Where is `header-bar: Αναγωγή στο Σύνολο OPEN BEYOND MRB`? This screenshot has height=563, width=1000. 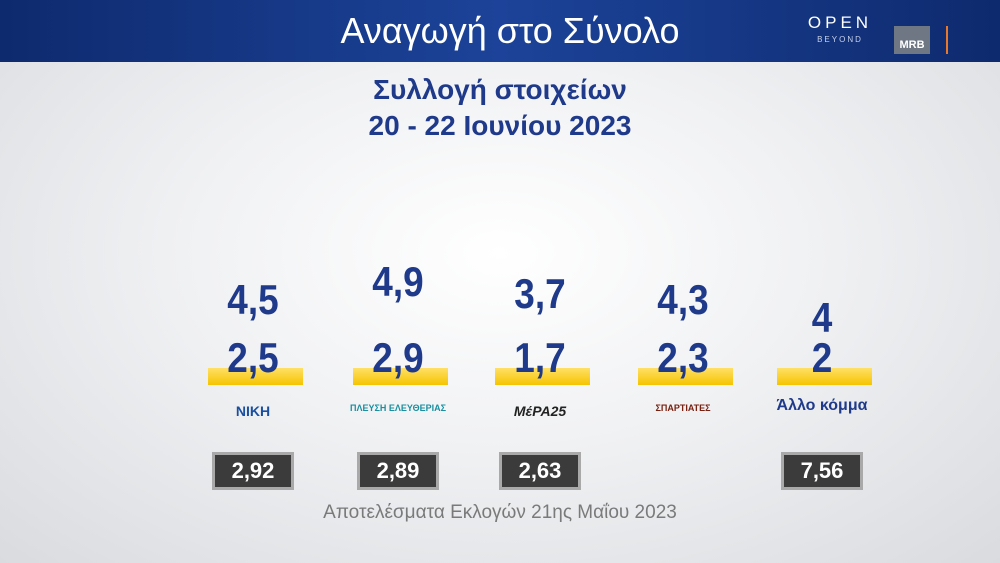 header-bar: Αναγωγή στο Σύνολο OPEN BEYOND MRB is located at coordinates (500, 31).